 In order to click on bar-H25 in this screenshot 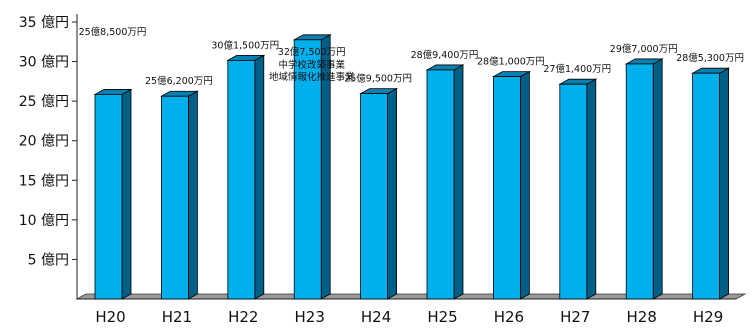, I will do `click(445, 182)`.